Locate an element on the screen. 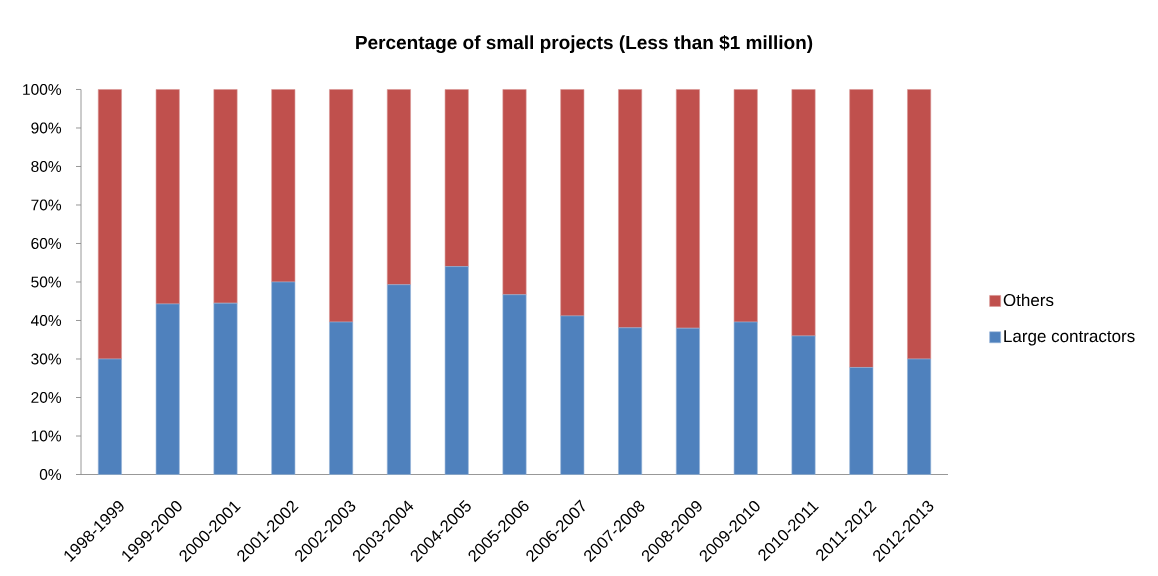 The height and width of the screenshot is (576, 1158). chart-title: Percentage of small projects (Less than $1 million) is located at coordinates (584, 44).